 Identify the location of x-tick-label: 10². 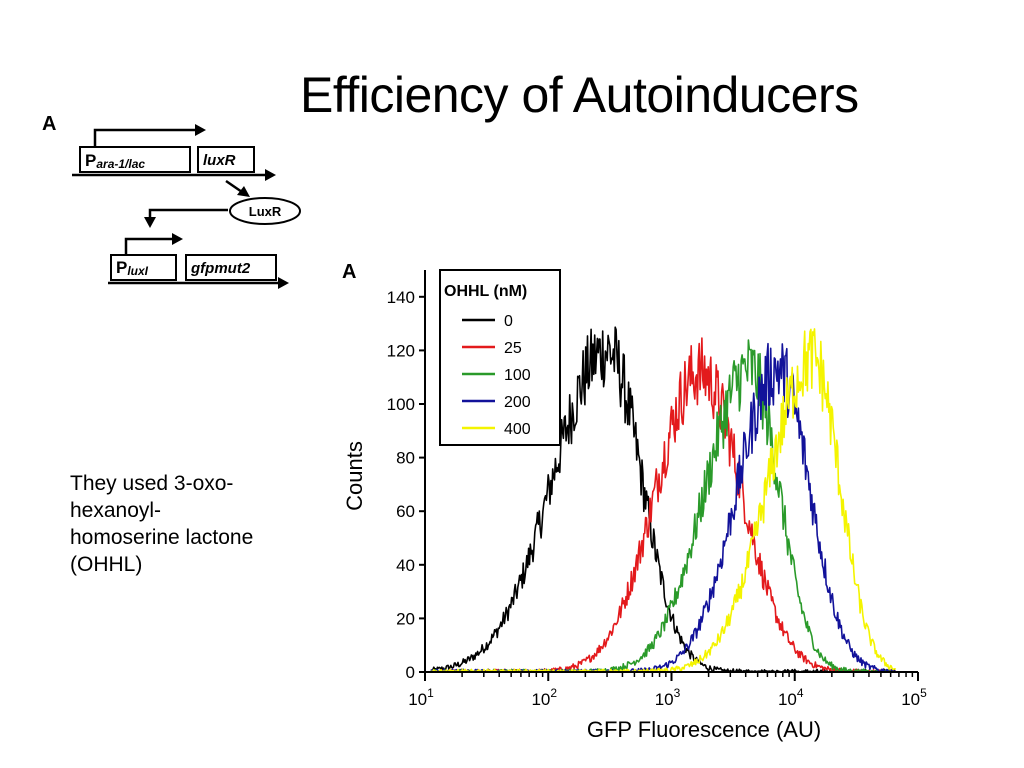
(544, 697).